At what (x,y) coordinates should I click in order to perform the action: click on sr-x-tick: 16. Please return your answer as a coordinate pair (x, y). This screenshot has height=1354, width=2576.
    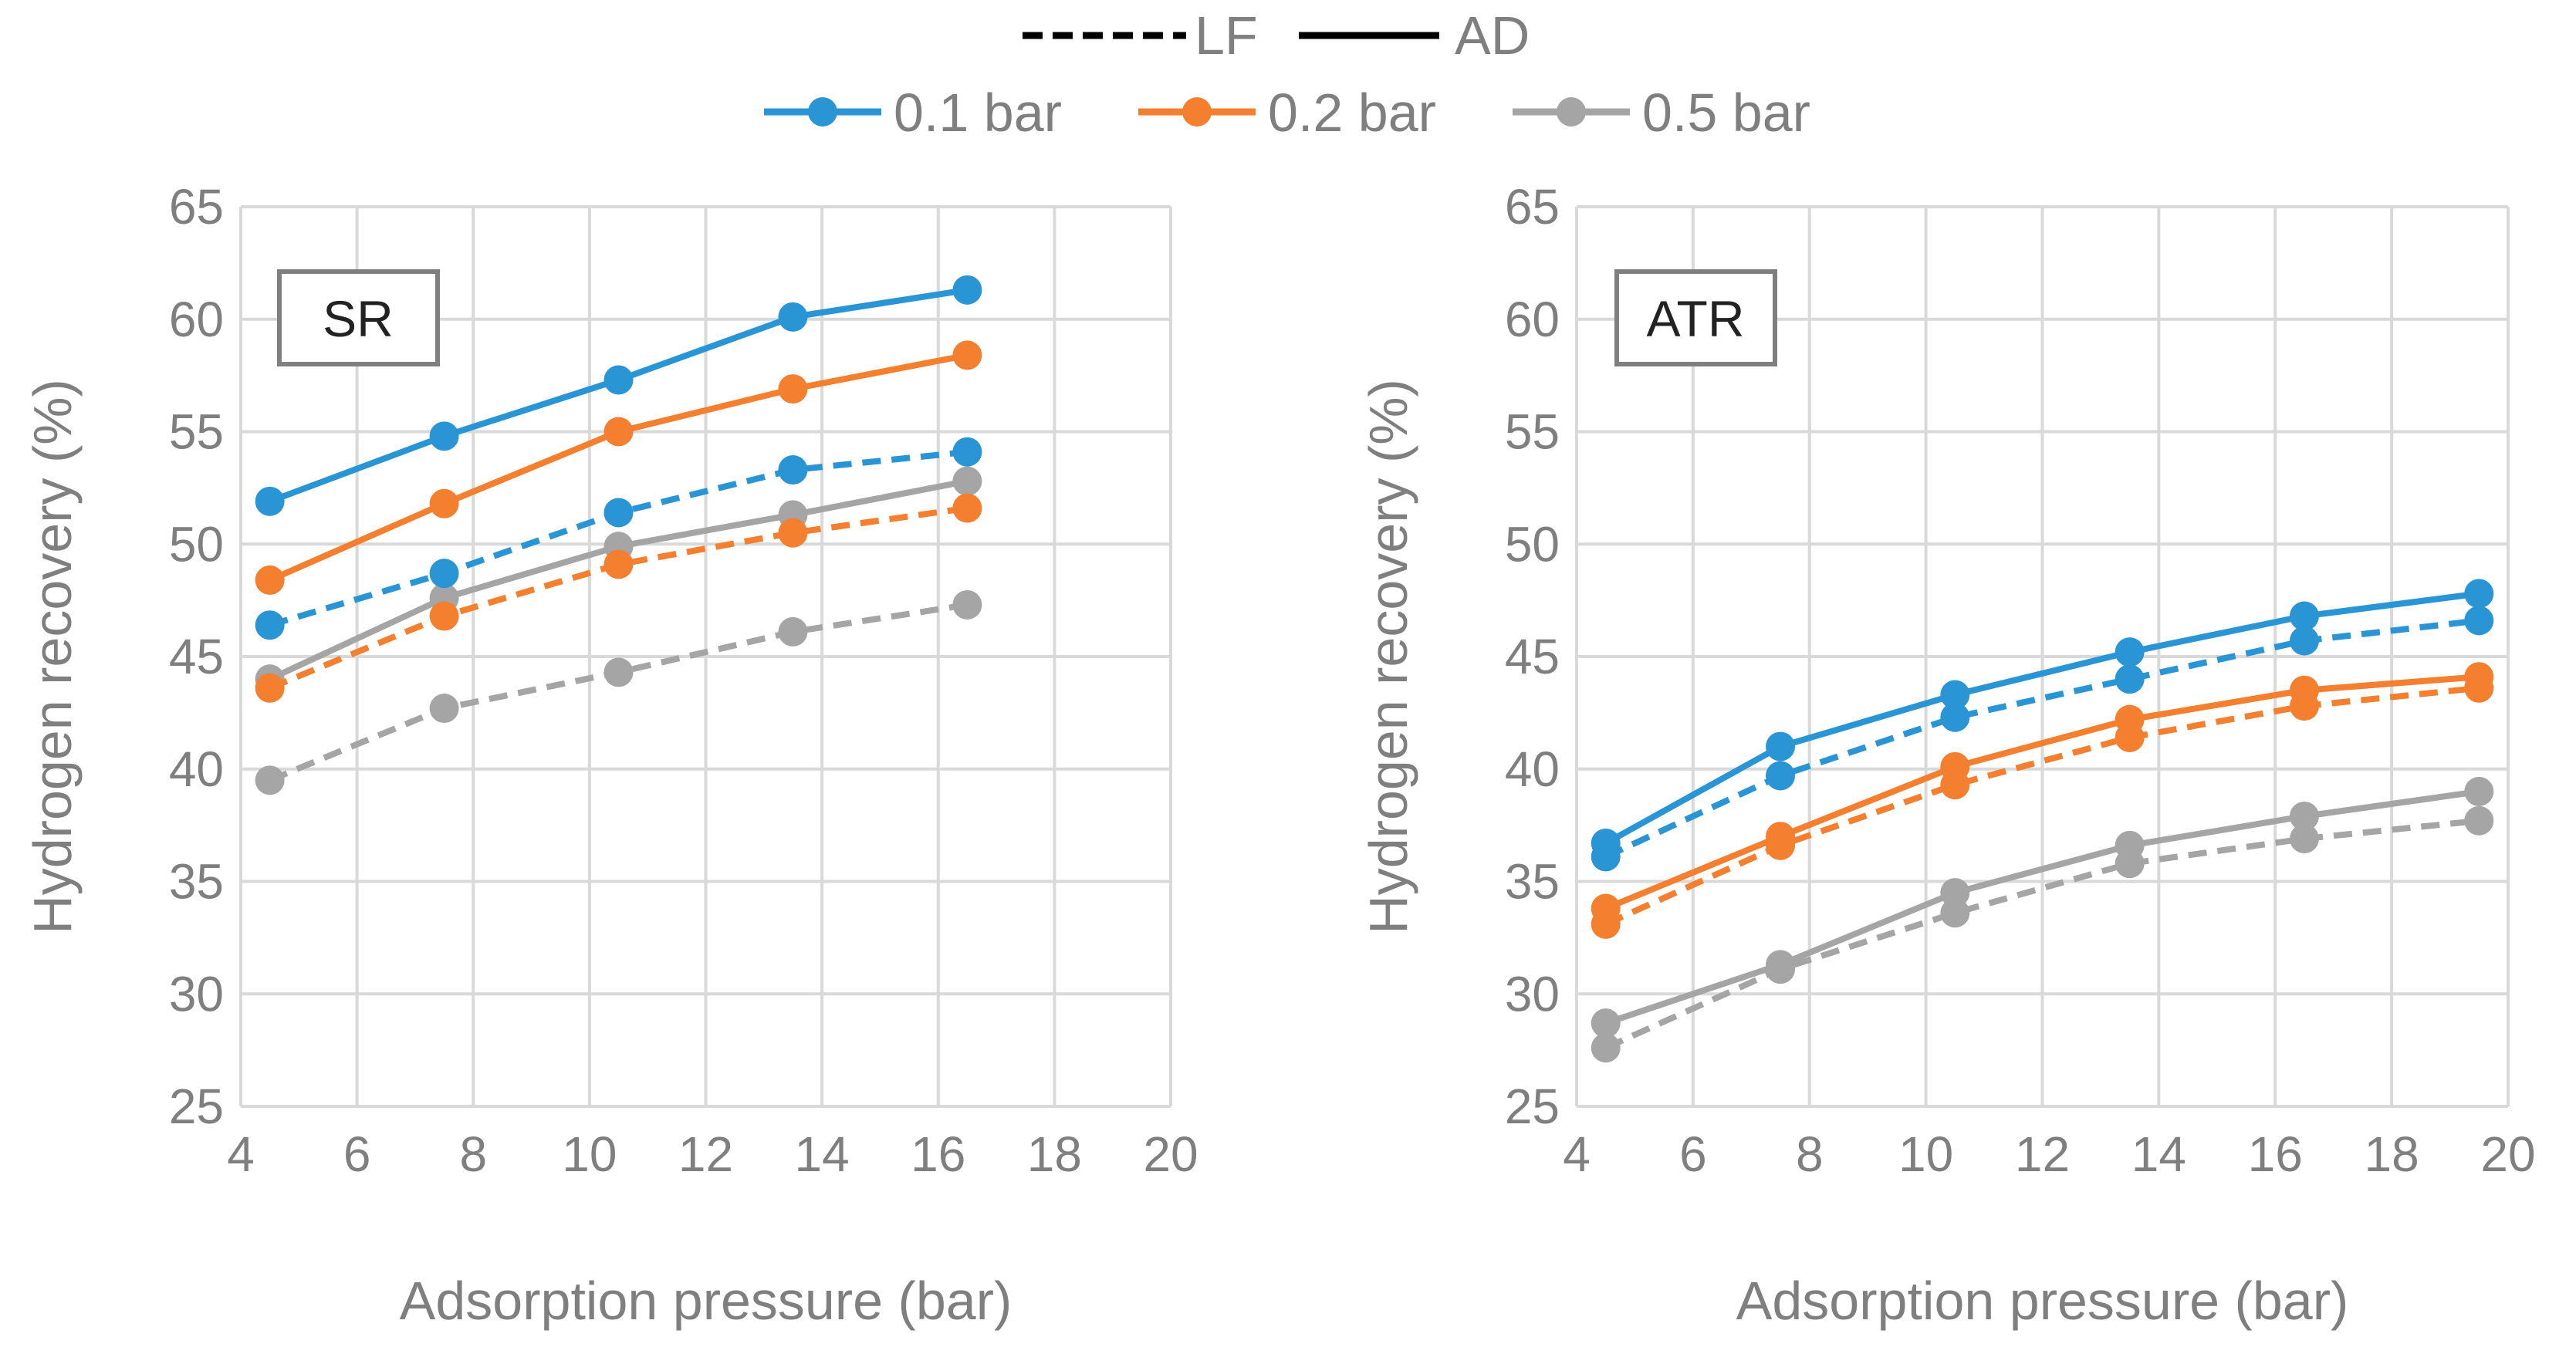
    Looking at the image, I should click on (938, 1154).